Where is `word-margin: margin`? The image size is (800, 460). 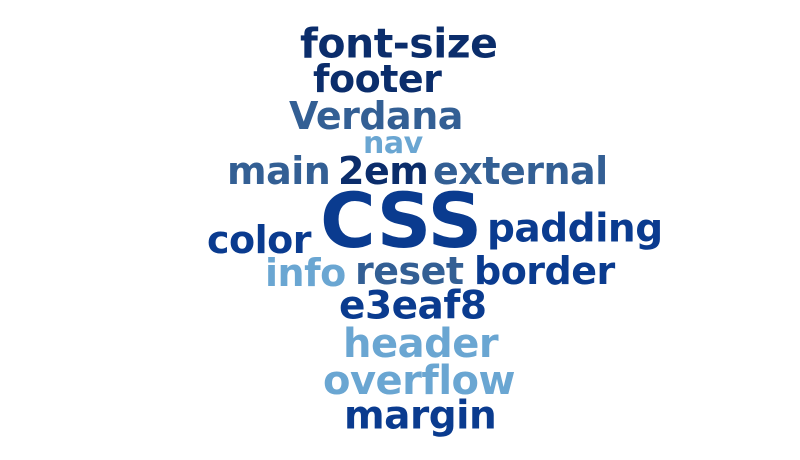
word-margin: margin is located at coordinates (420, 416).